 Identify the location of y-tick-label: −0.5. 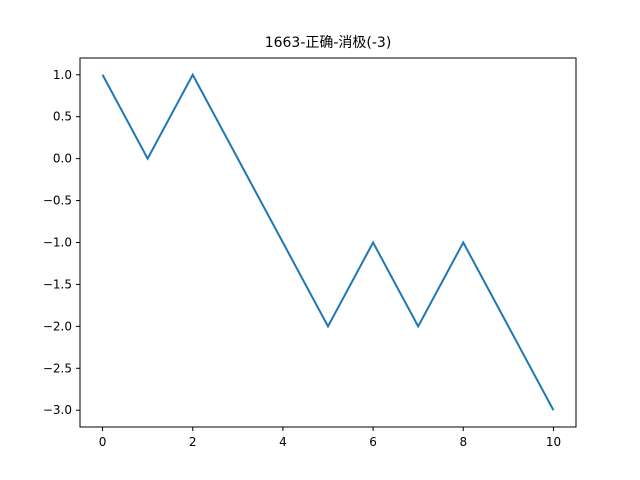
(57, 201).